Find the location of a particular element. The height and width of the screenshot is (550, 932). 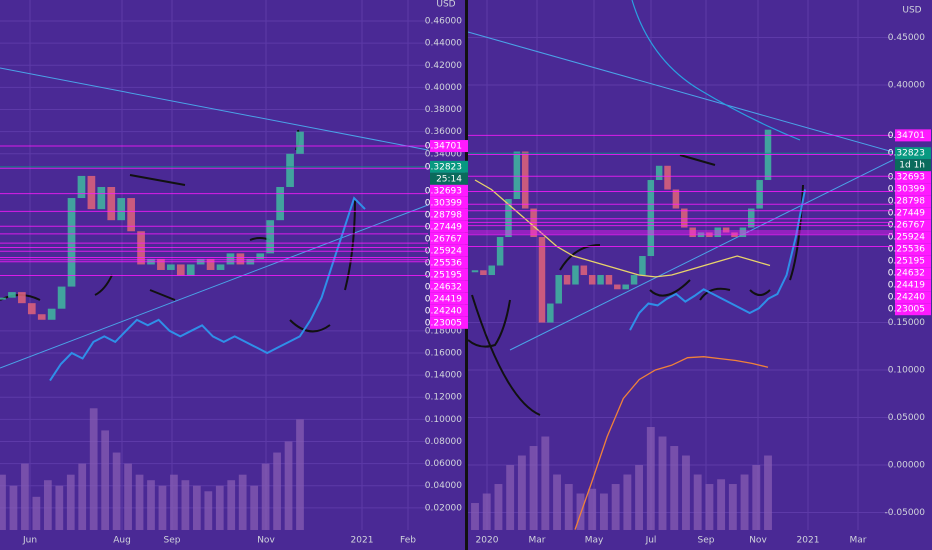

y-tick-label: 0.08000 is located at coordinates (443, 442).